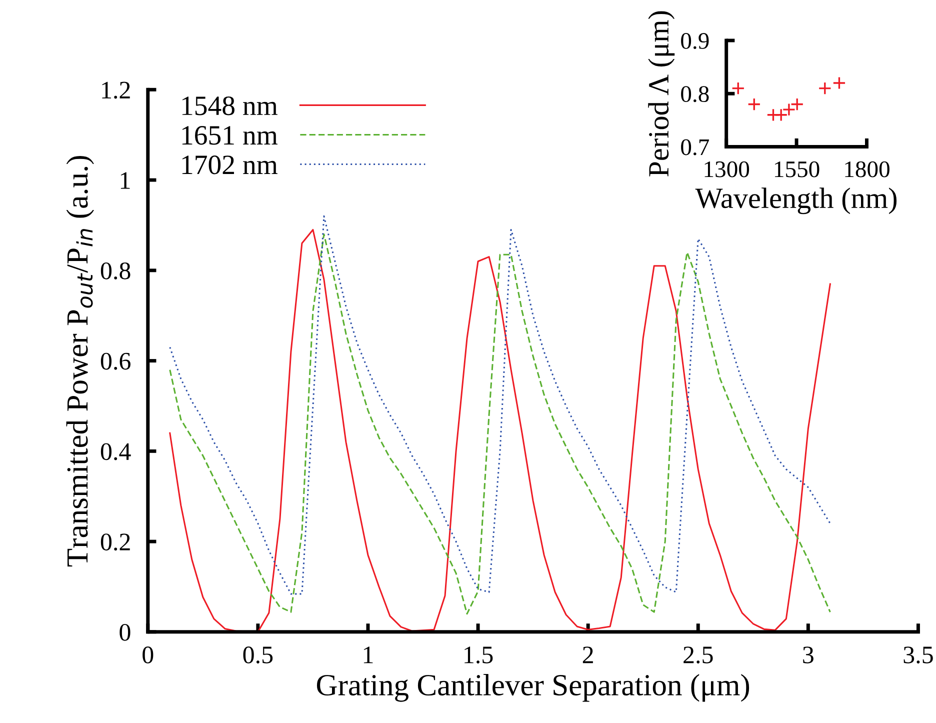 Image resolution: width=936 pixels, height=723 pixels. What do you see at coordinates (918, 655) in the screenshot?
I see `x-tick-label: 3.5` at bounding box center [918, 655].